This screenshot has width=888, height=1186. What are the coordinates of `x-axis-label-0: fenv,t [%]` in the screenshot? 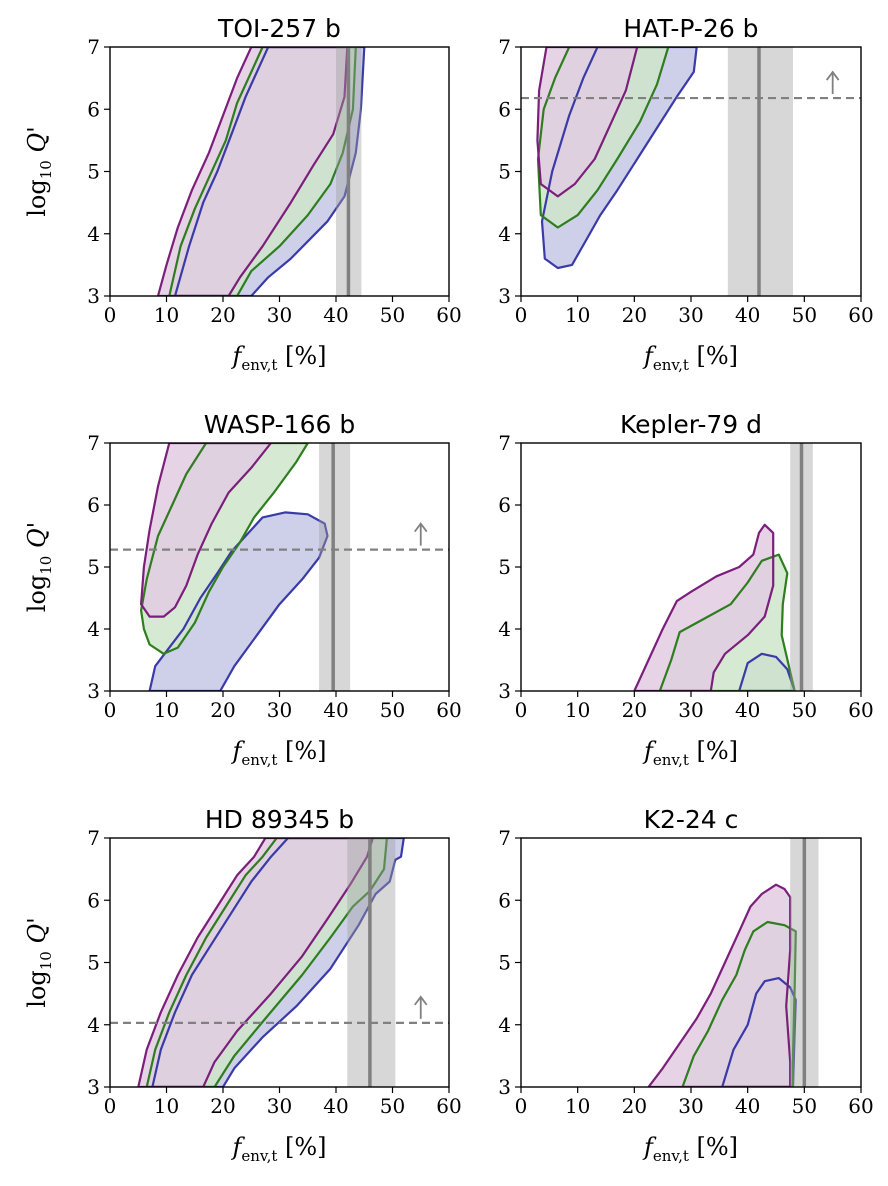 It's located at (278, 358).